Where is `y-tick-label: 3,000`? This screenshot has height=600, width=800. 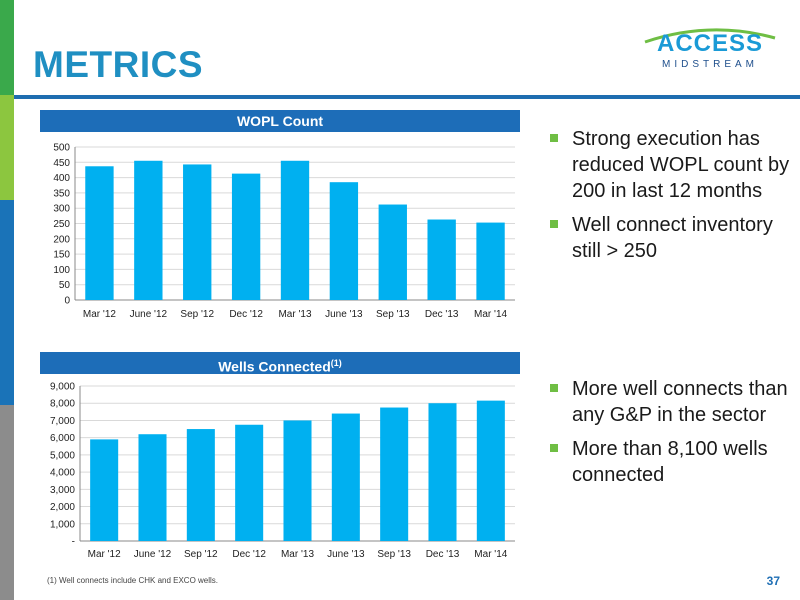
y-tick-label: 3,000 is located at coordinates (62, 490).